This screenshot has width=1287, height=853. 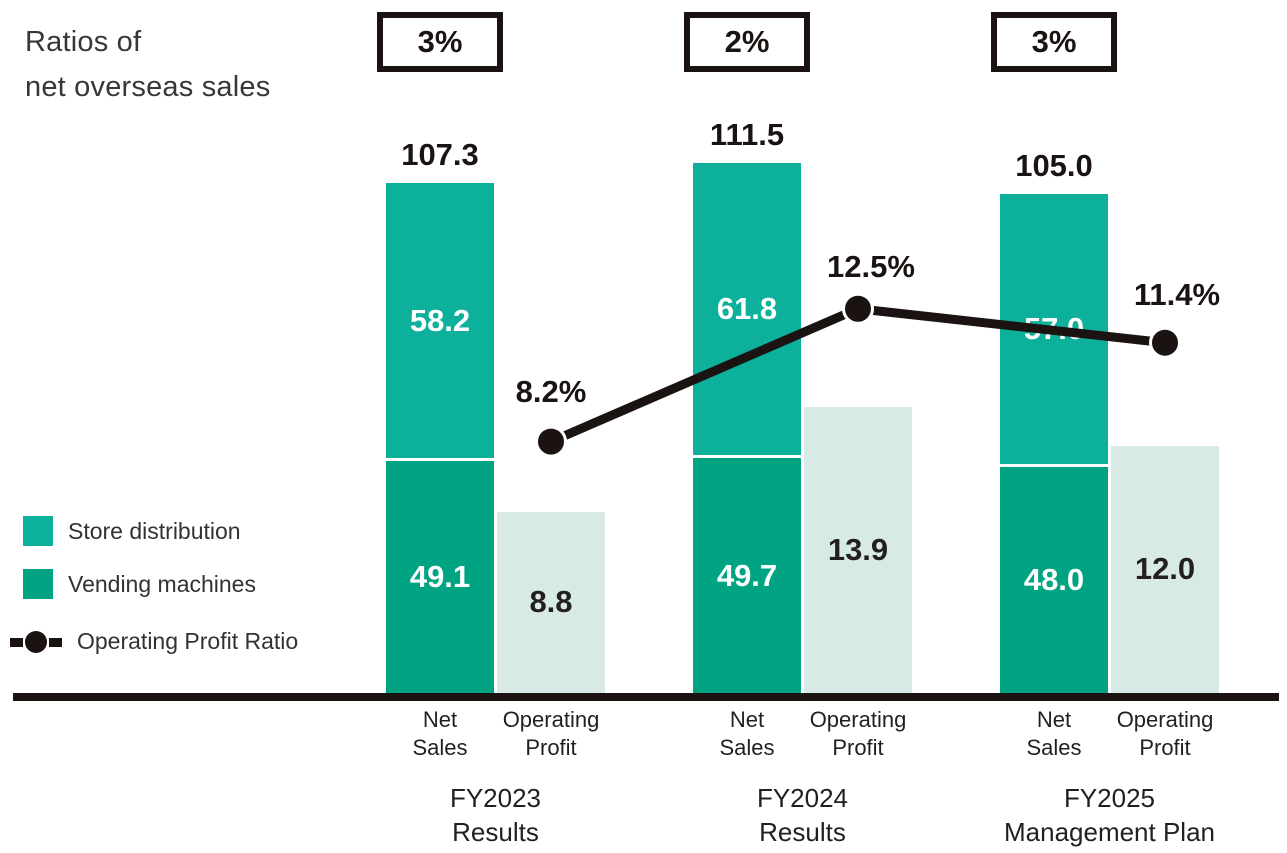 I want to click on operating-profit-axis-label-fy2024: Operating Profit, so click(x=858, y=733).